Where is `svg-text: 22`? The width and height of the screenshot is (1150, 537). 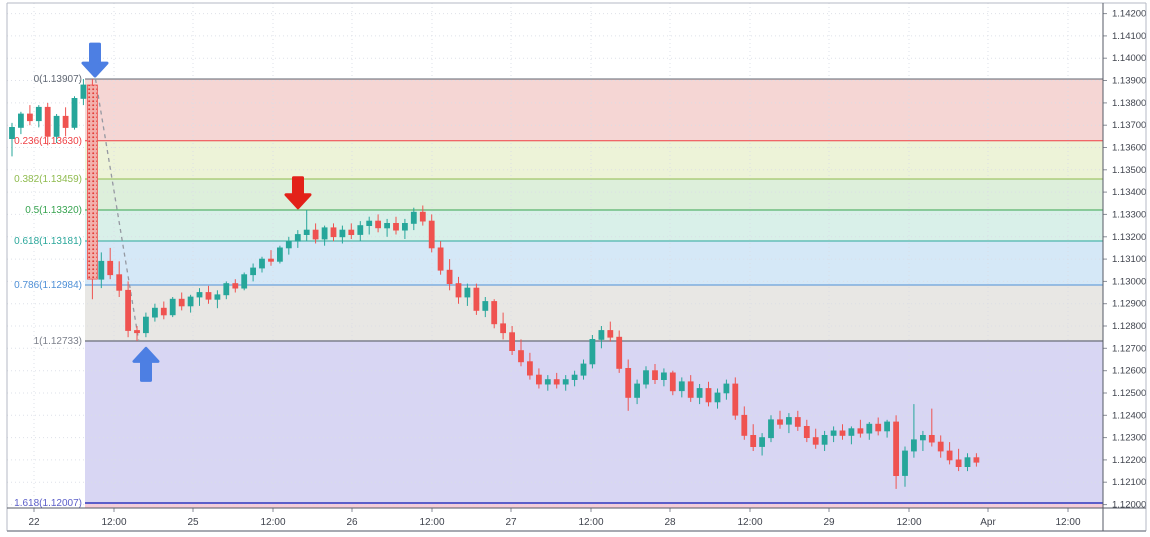
svg-text: 22 is located at coordinates (34, 522).